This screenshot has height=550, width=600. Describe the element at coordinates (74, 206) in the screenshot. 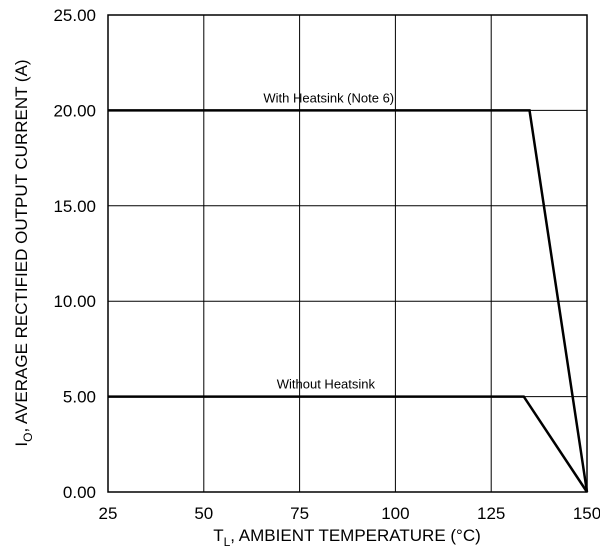

I see `y-tick-label: 15.00` at that location.